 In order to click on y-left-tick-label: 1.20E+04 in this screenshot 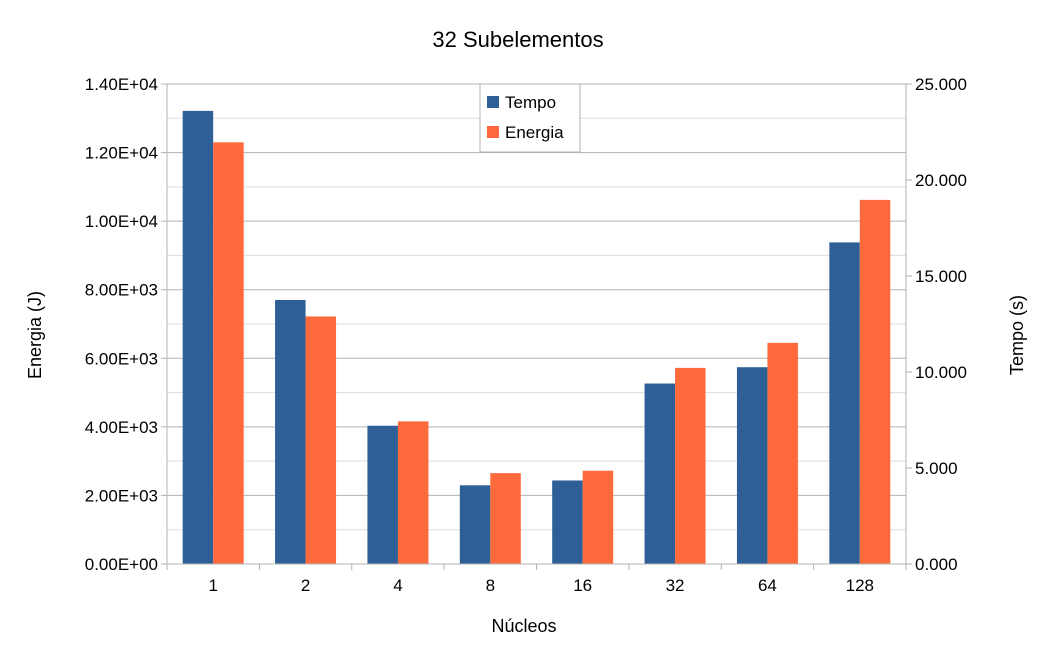, I will do `click(121, 153)`.